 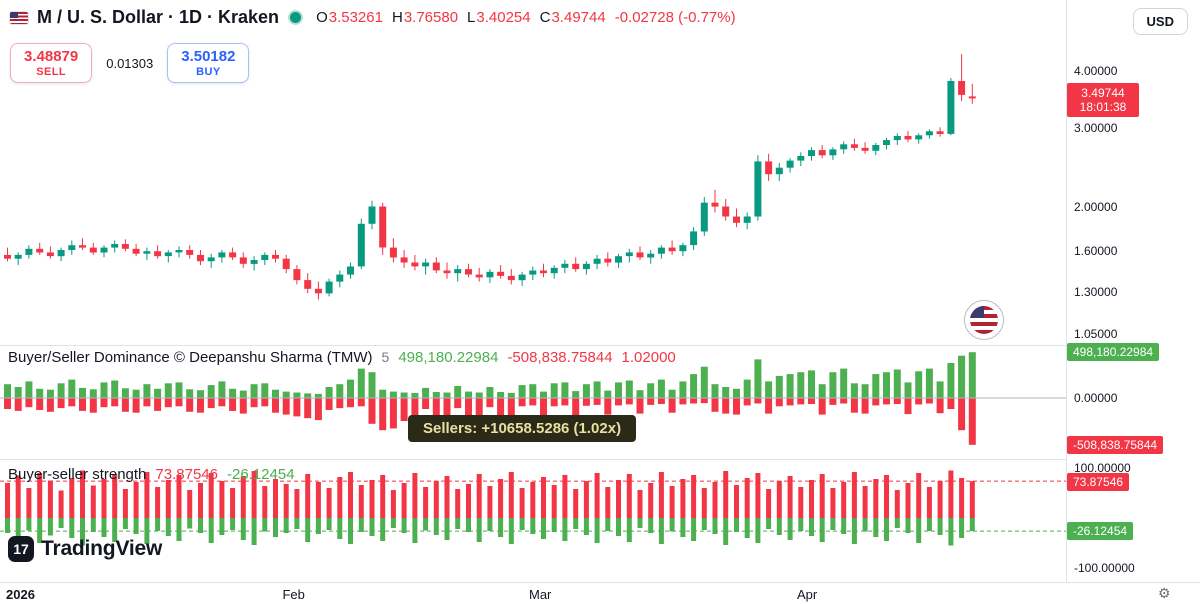 I want to click on buy-button: 3.50182 BUY, so click(x=208, y=63).